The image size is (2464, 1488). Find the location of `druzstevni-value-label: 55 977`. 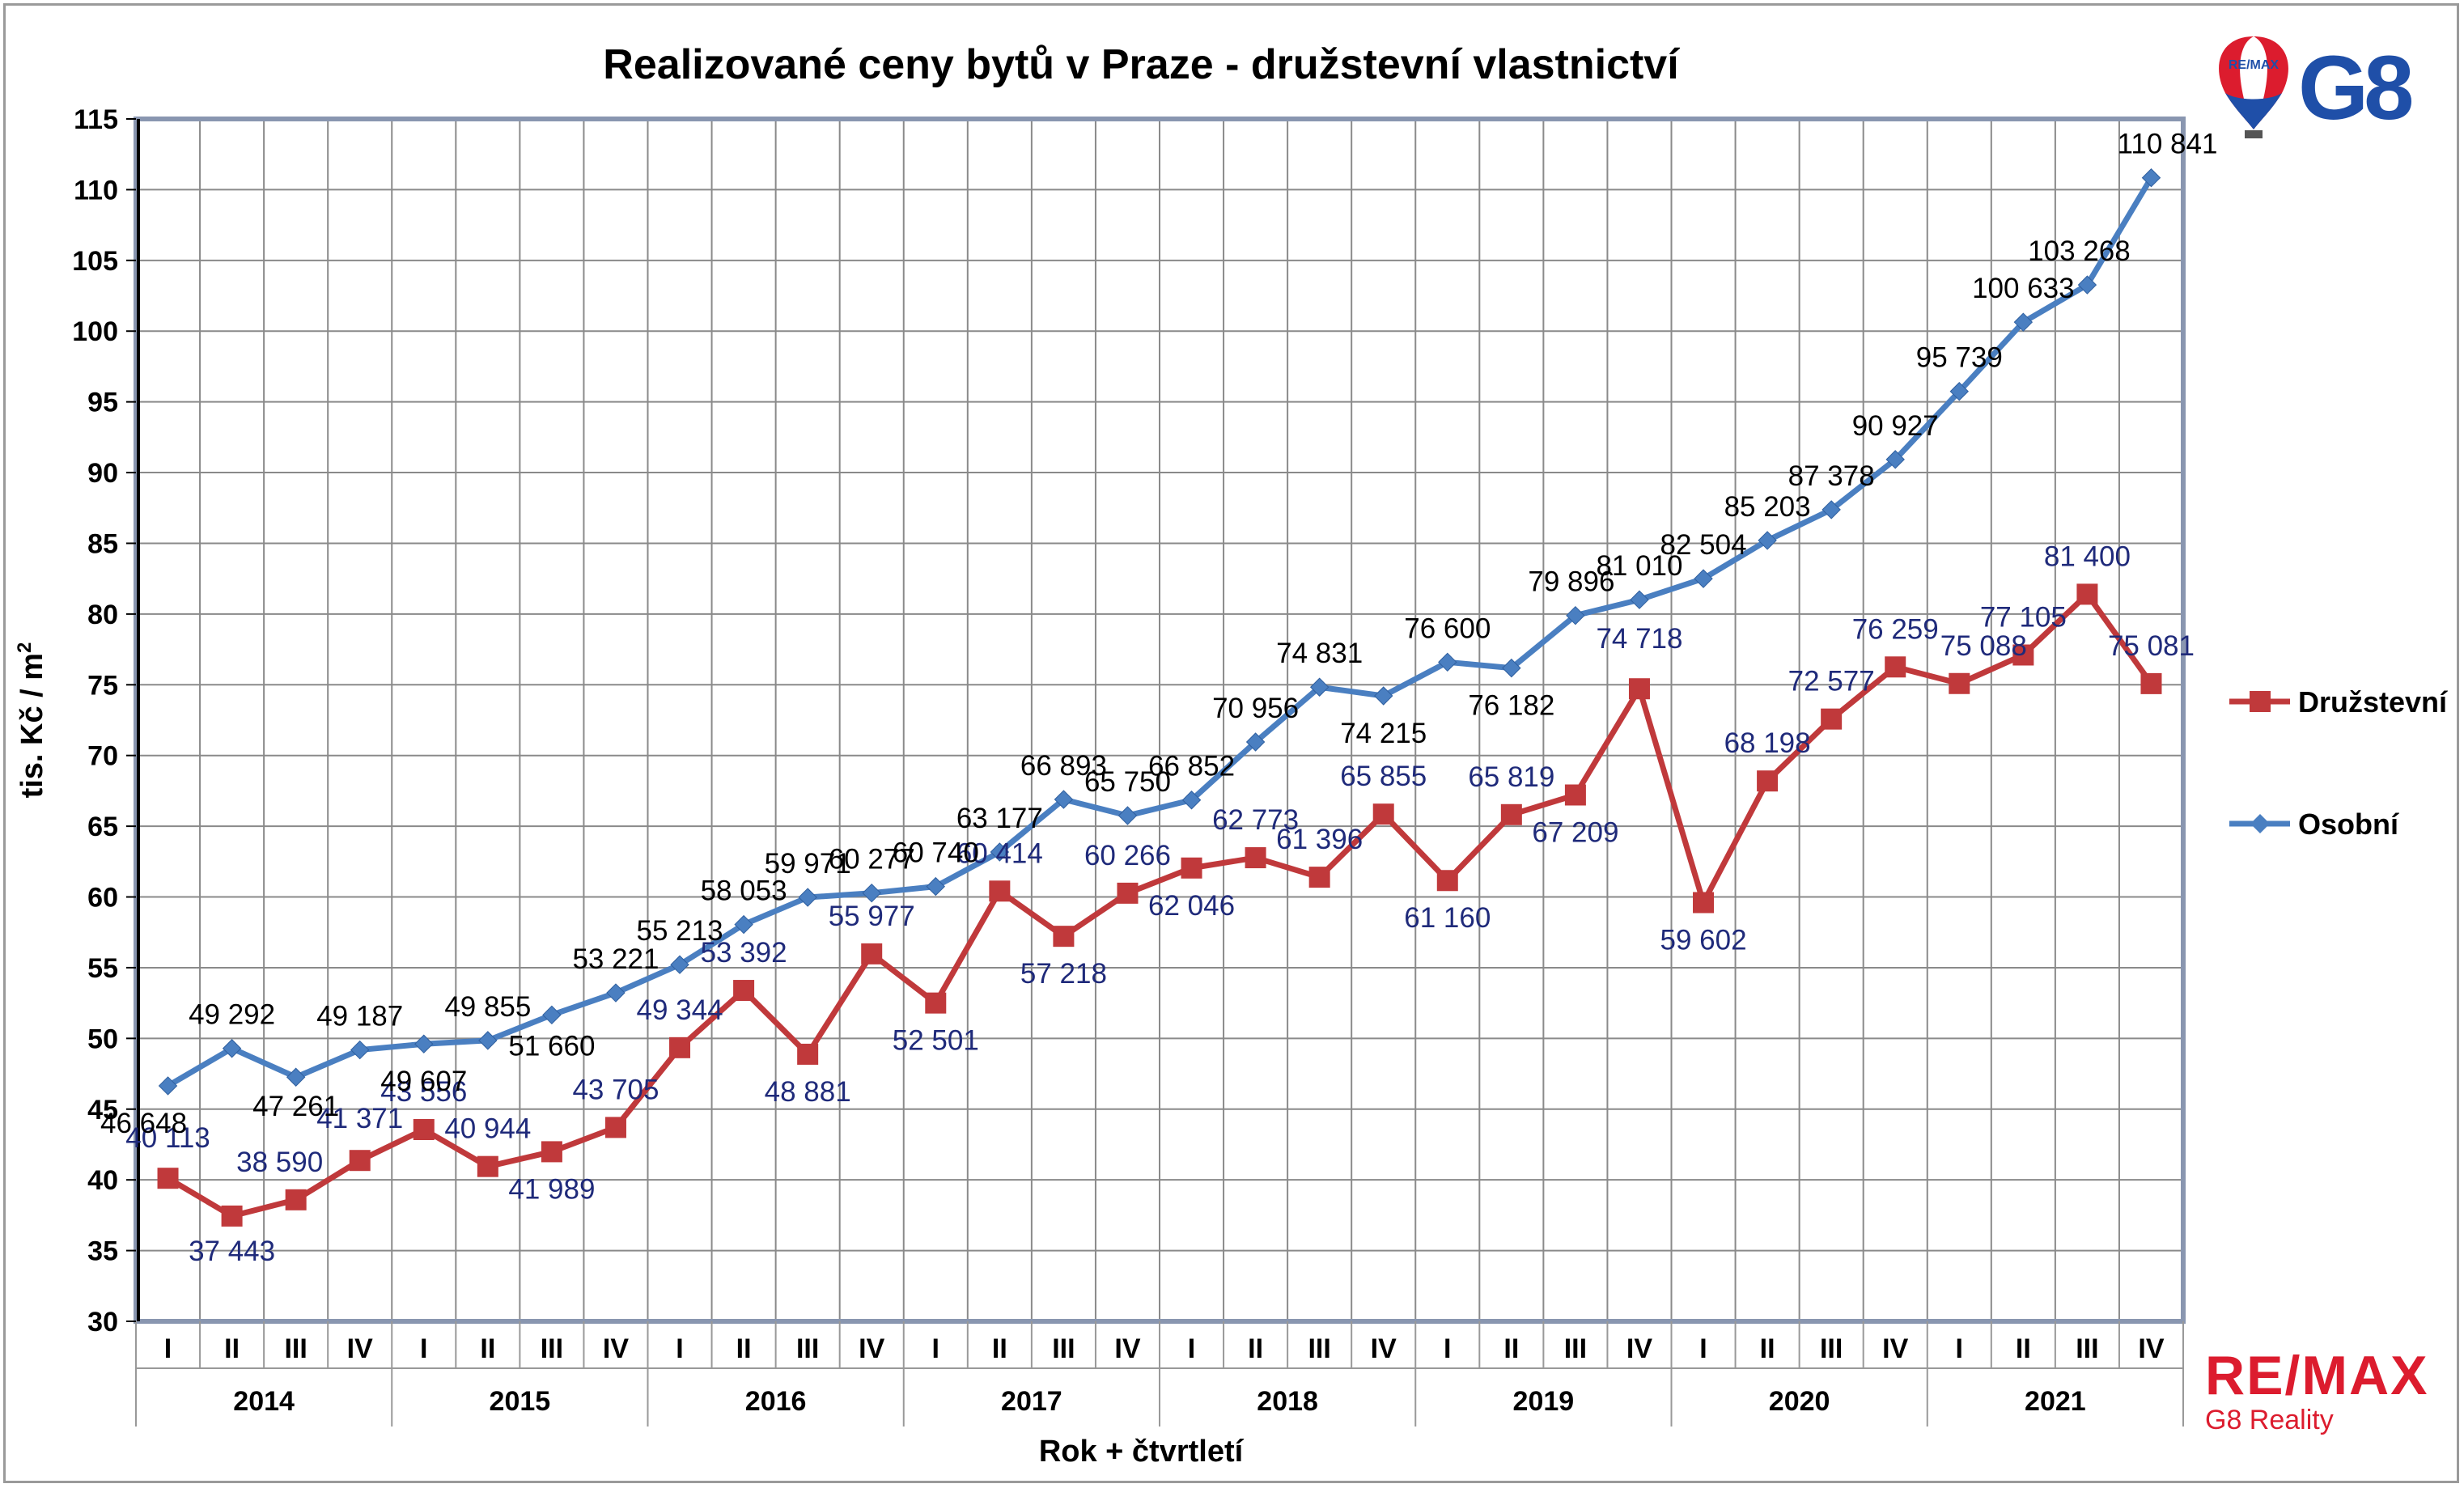

druzstevni-value-label: 55 977 is located at coordinates (872, 916).